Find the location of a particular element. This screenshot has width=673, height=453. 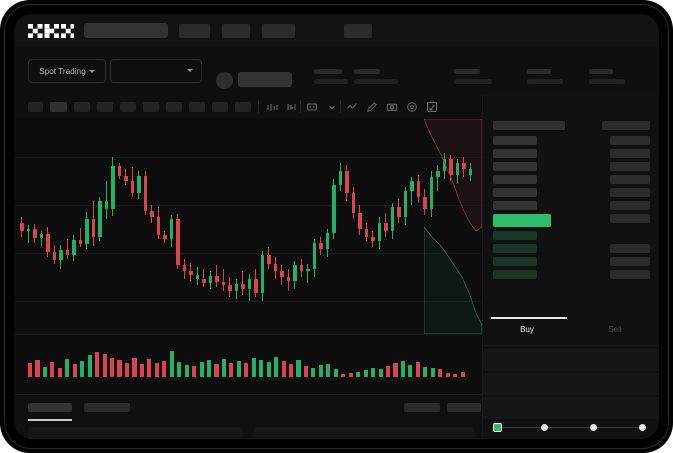

stat-last-price is located at coordinates (331, 76).